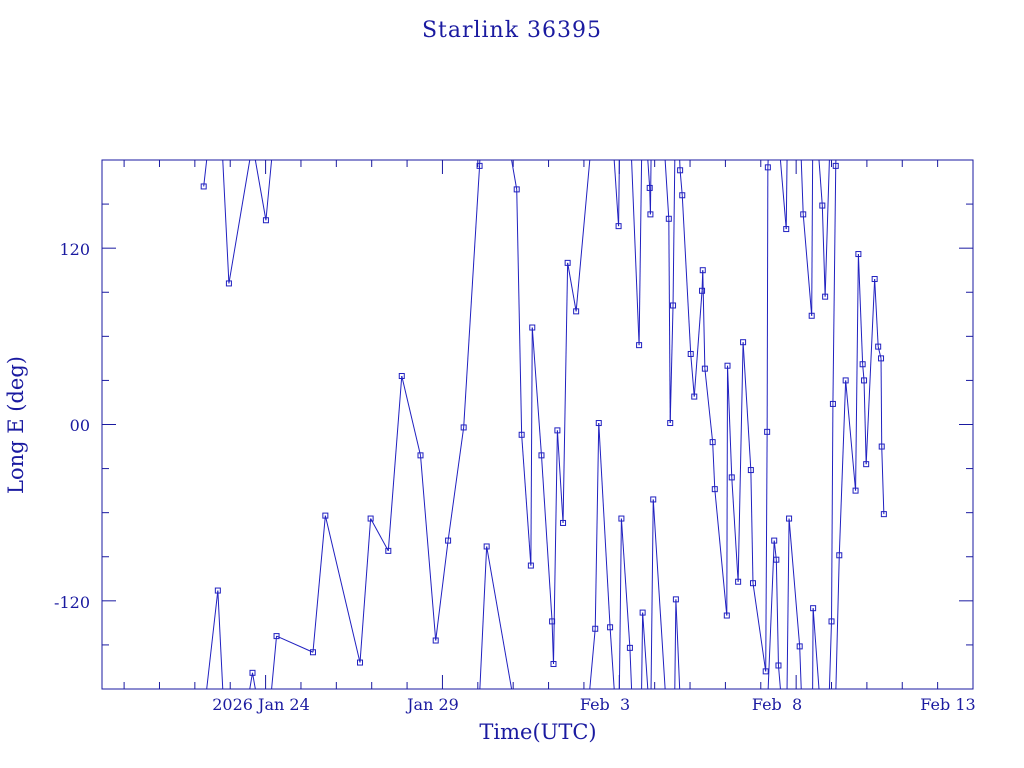  I want to click on x-tick-label: Jan 29, so click(432, 704).